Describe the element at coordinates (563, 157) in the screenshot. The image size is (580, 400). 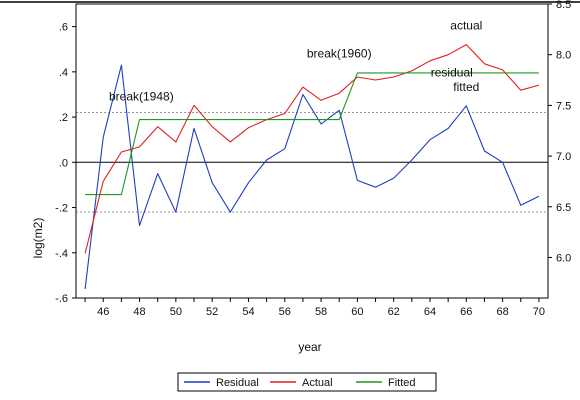
I see `right-tick-label: 7.0` at that location.